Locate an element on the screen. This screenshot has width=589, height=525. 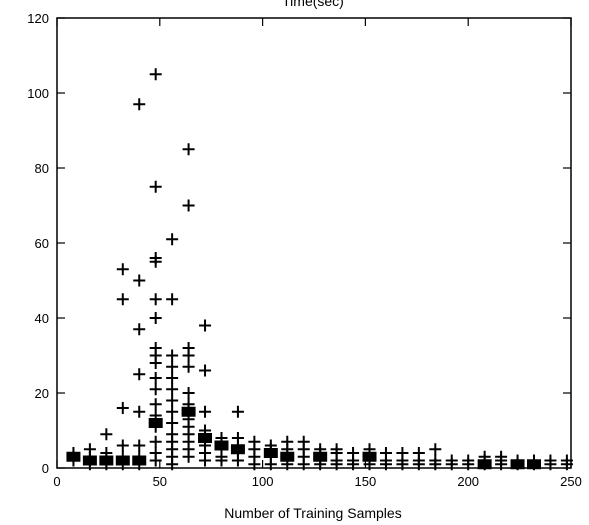
x-tick-label: 250 is located at coordinates (571, 481).